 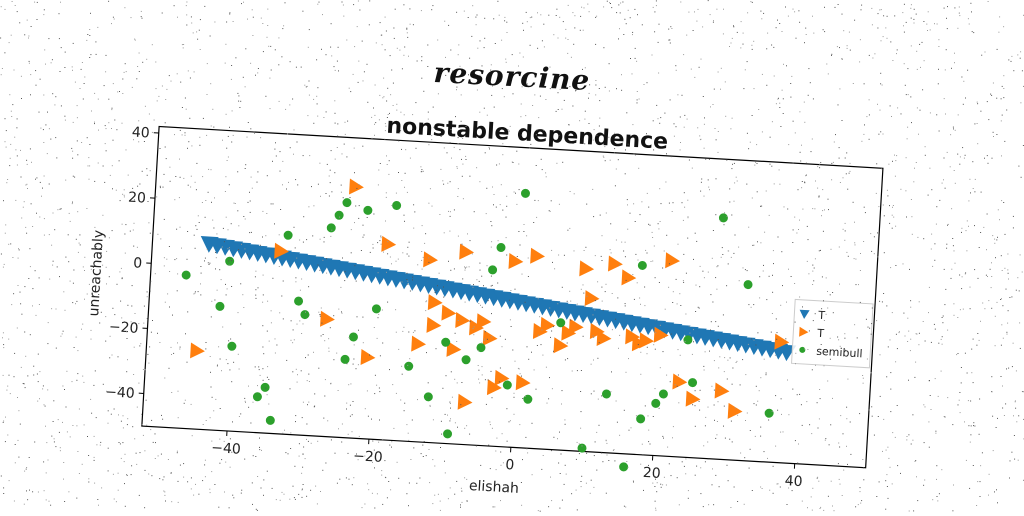 What do you see at coordinates (493, 487) in the screenshot?
I see `x-axis-label: elishah` at bounding box center [493, 487].